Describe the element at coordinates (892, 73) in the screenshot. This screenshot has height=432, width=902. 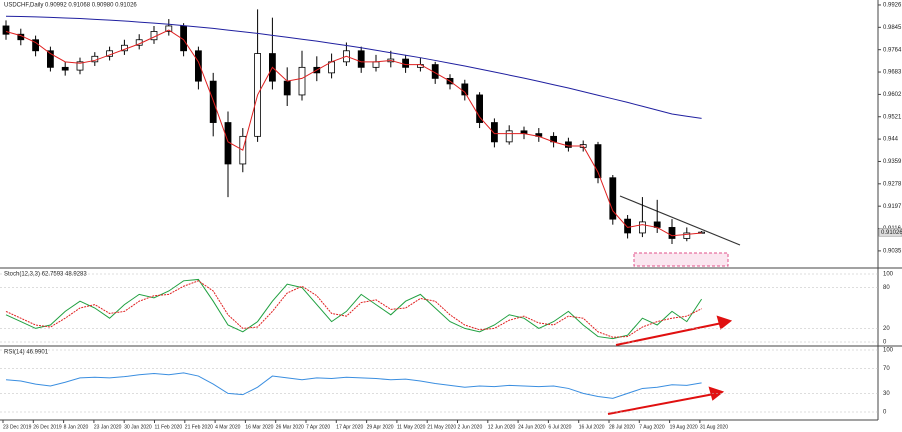
I see `y-tick-label: 0.9683` at that location.